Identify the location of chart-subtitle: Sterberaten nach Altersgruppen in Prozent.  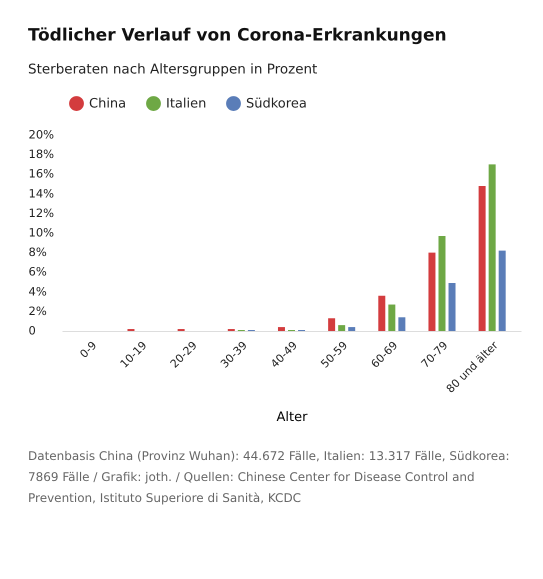
(173, 70).